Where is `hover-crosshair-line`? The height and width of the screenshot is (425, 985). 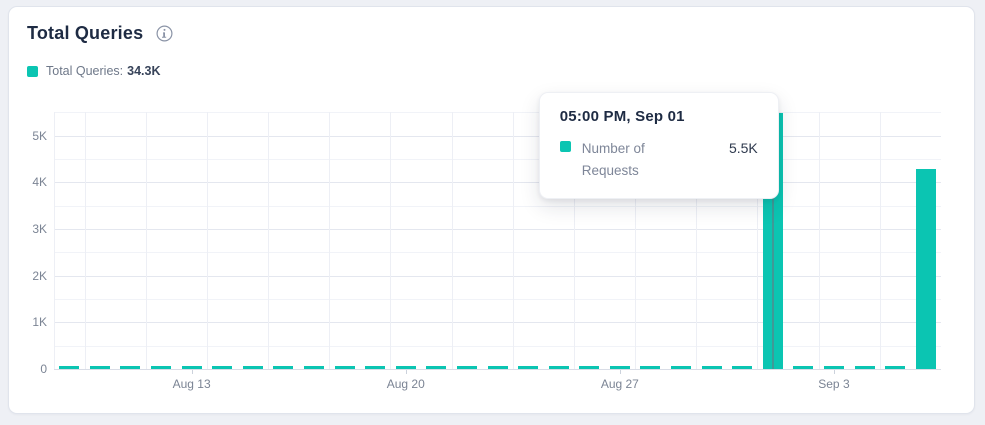
hover-crosshair-line is located at coordinates (772, 241).